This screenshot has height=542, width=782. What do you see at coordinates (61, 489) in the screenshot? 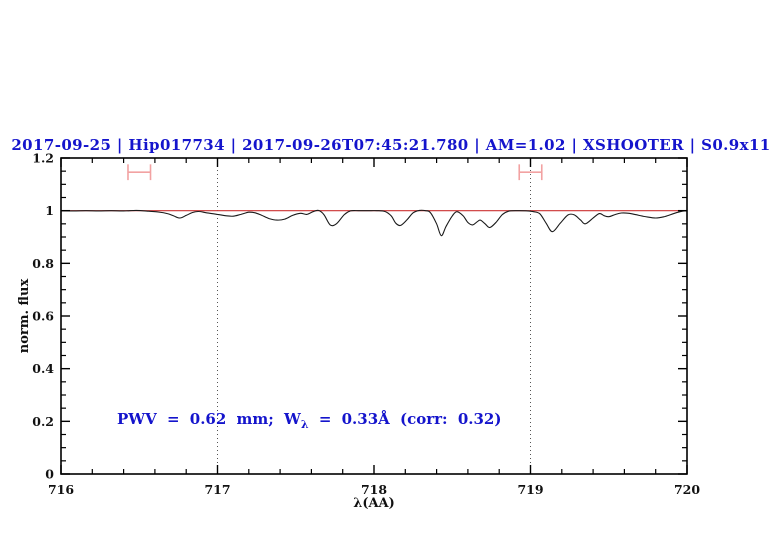
I see `x-tick-label: 716` at bounding box center [61, 489].